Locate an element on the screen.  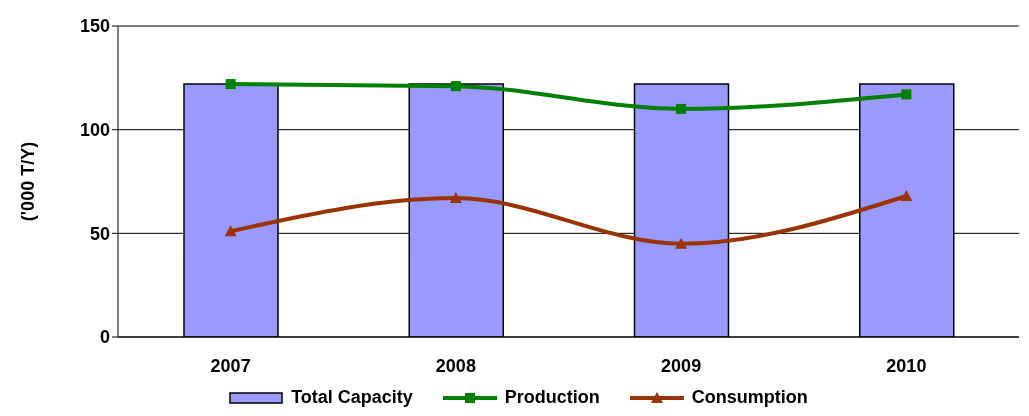
x-tick-label: 2010 is located at coordinates (906, 365).